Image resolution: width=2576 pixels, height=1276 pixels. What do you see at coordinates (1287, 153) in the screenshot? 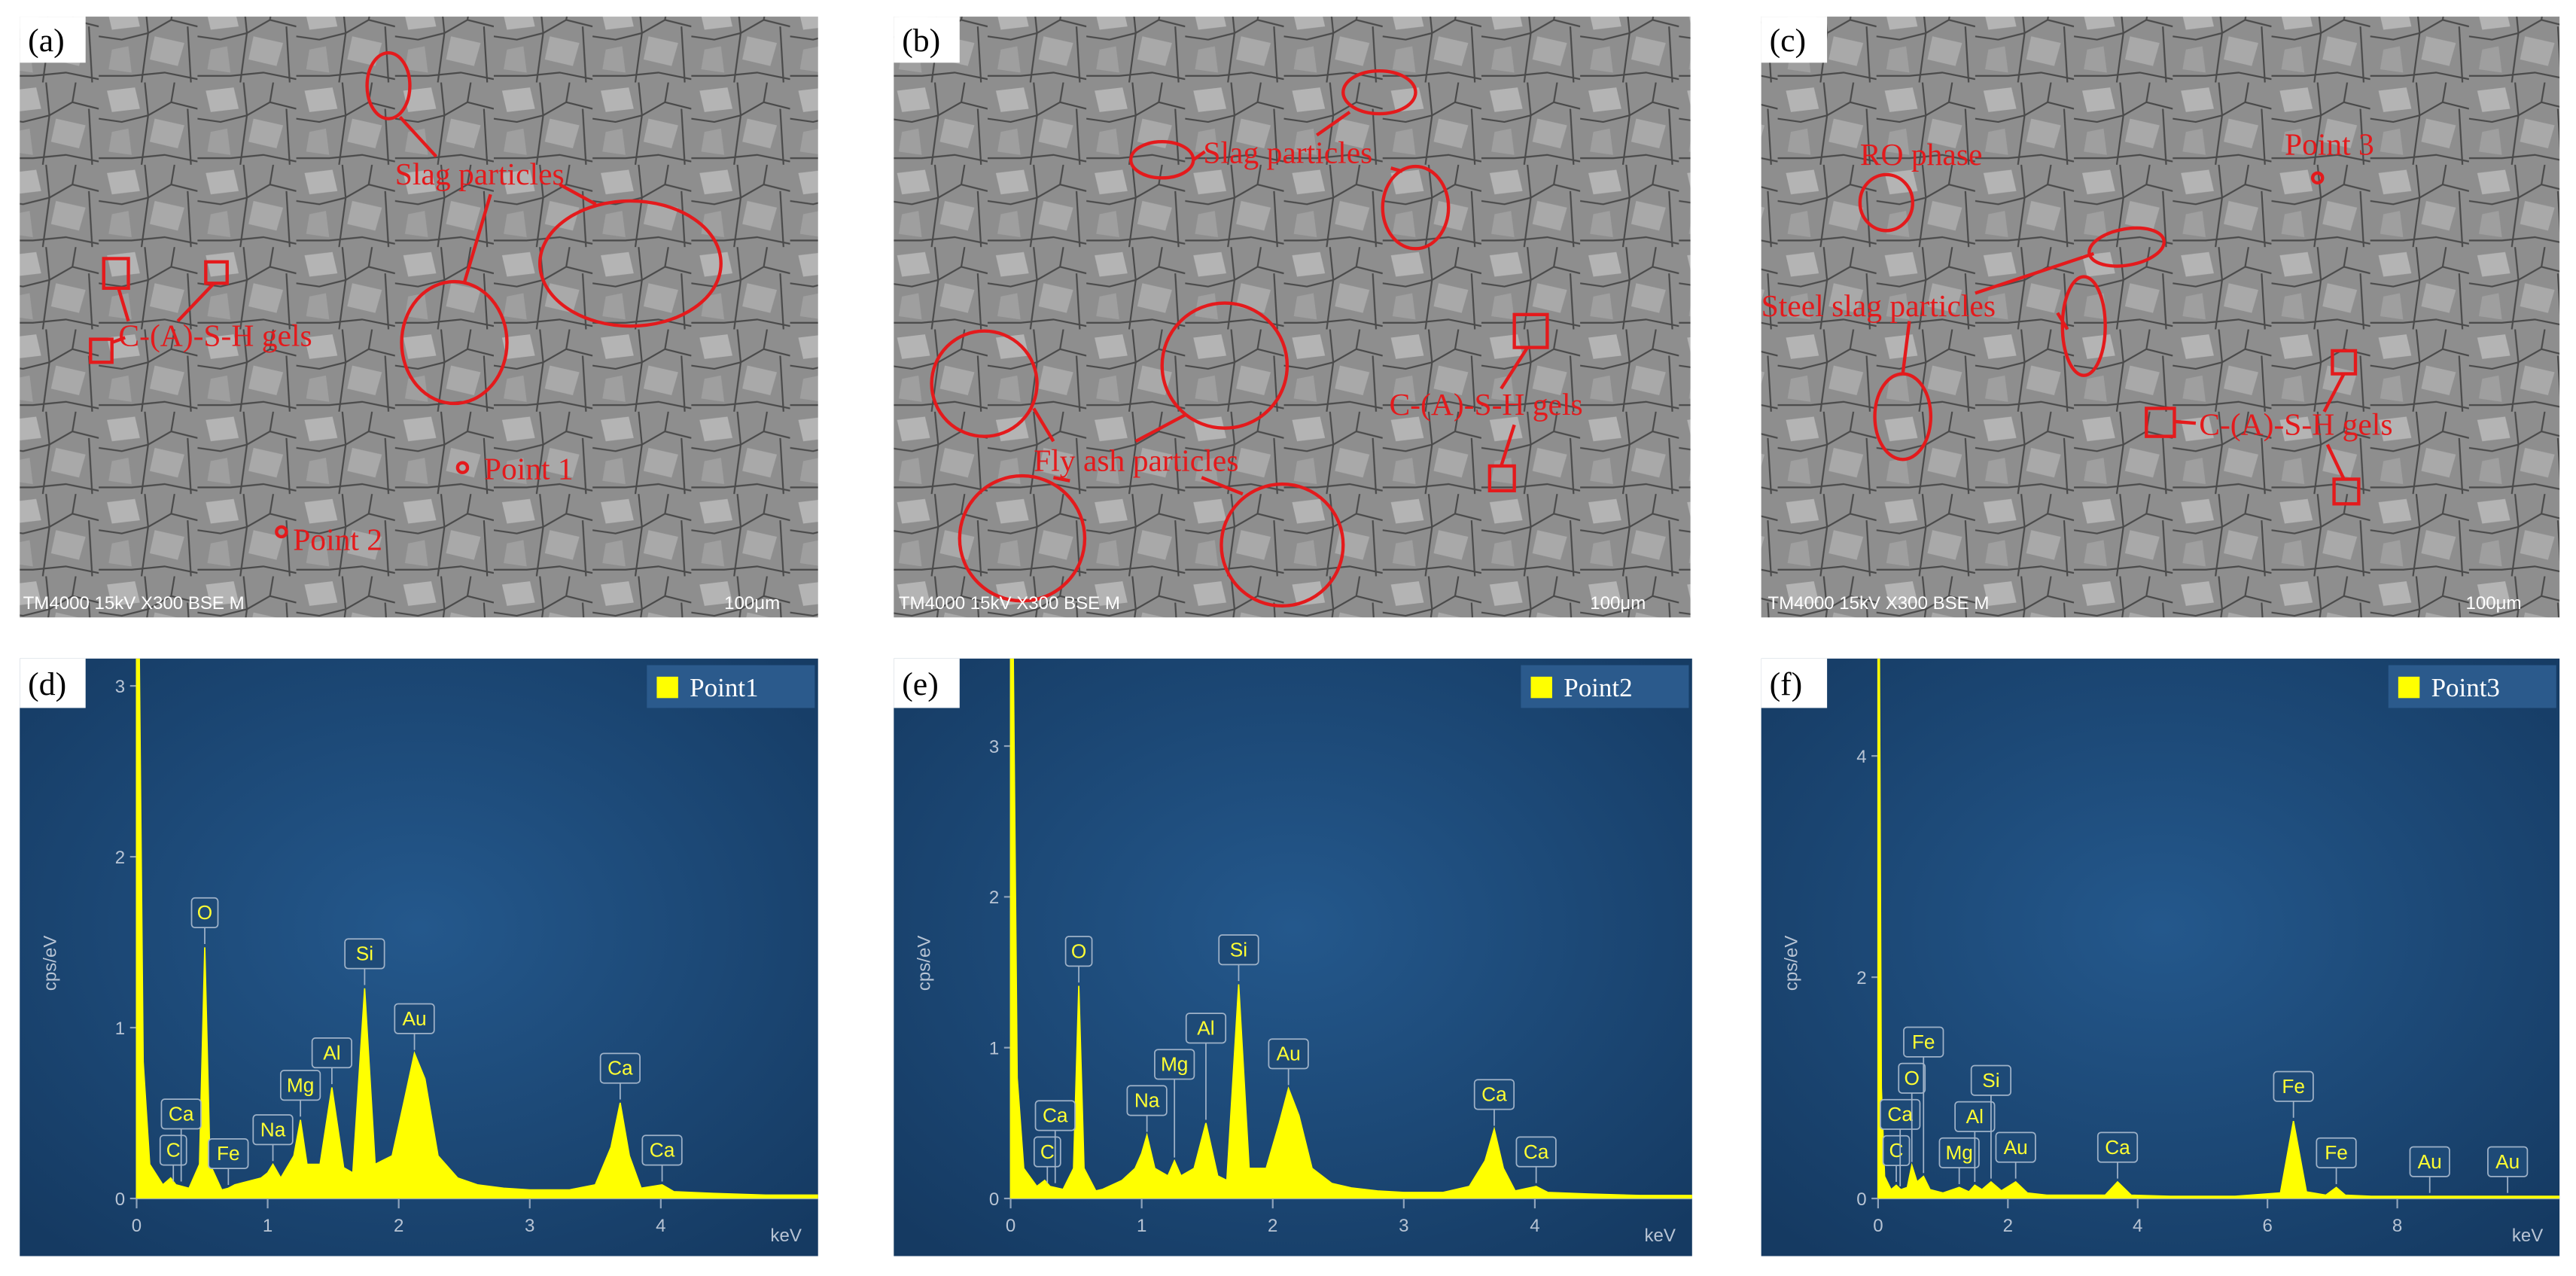
I see `annotation: Slag particles` at bounding box center [1287, 153].